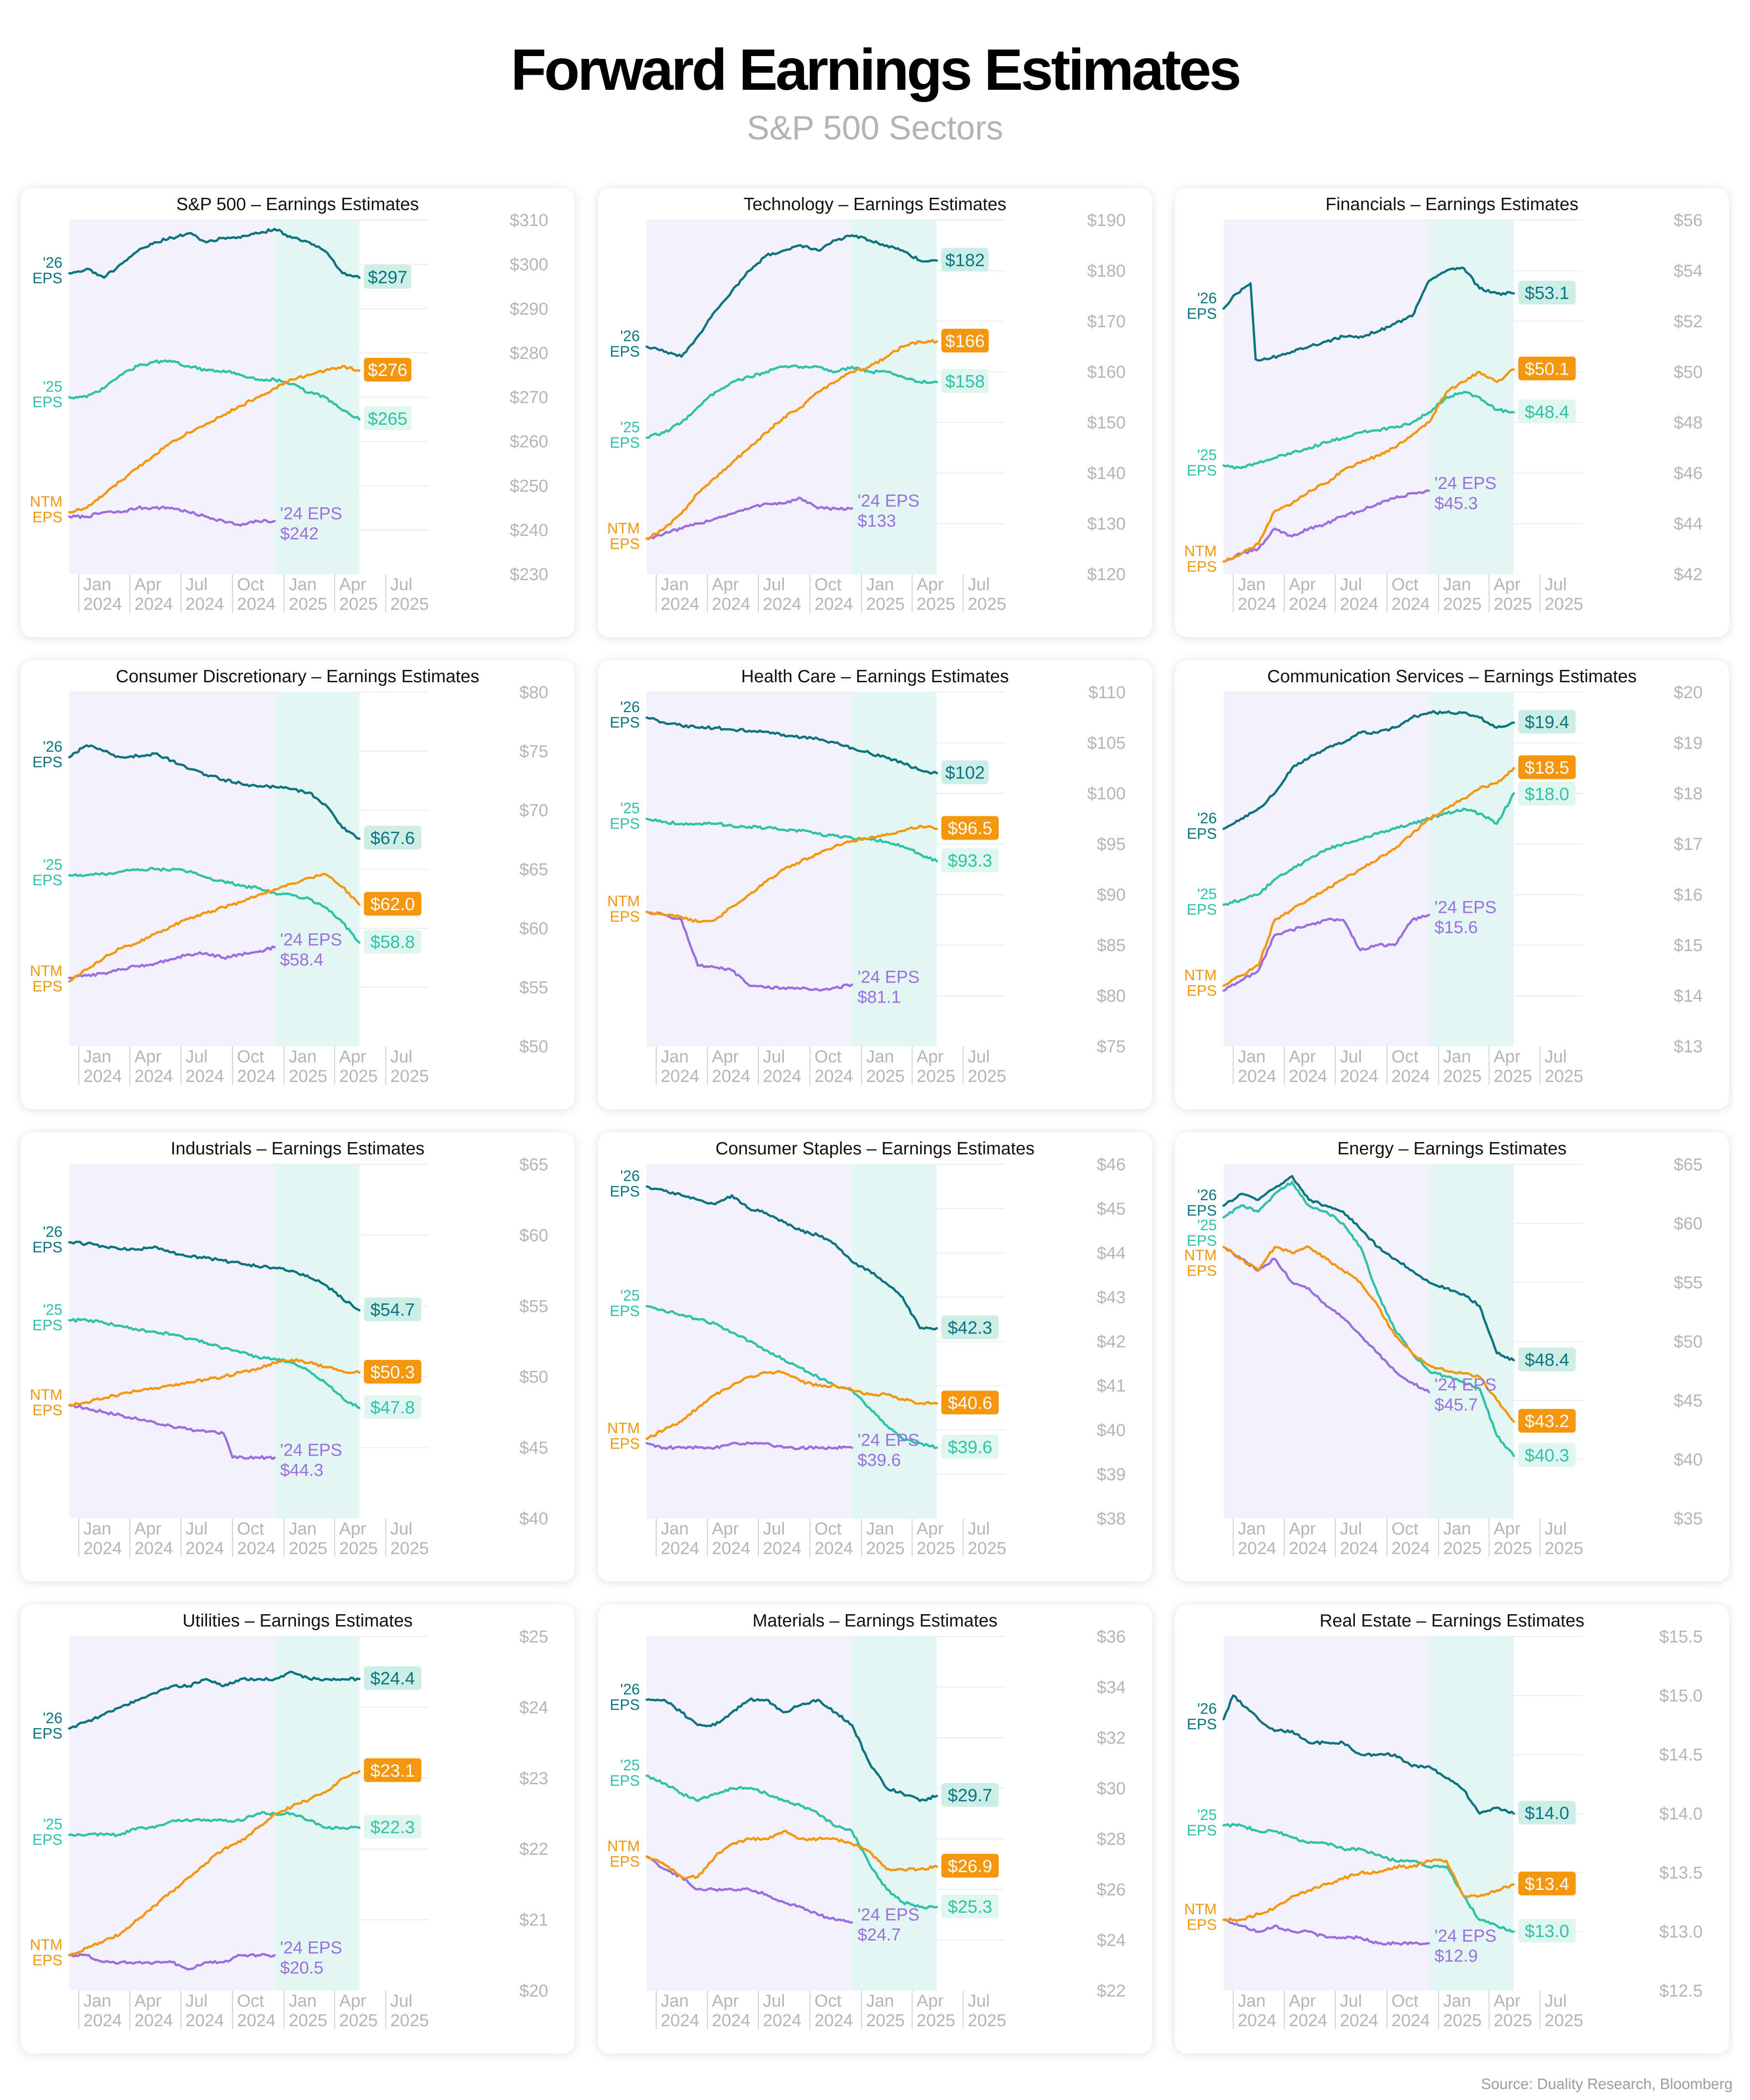  I want to click on series-label: '26, so click(1207, 1709).